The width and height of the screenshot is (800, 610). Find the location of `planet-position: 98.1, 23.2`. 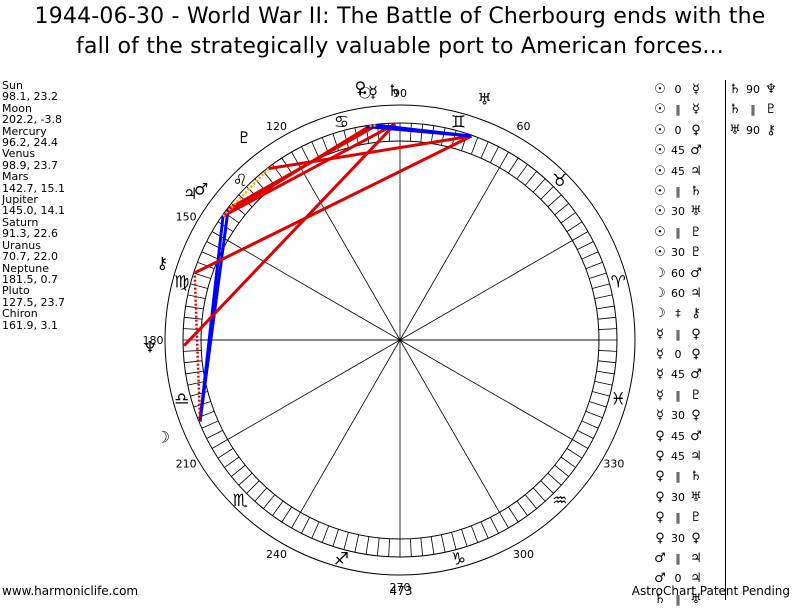

planet-position: 98.1, 23.2 is located at coordinates (30, 97).